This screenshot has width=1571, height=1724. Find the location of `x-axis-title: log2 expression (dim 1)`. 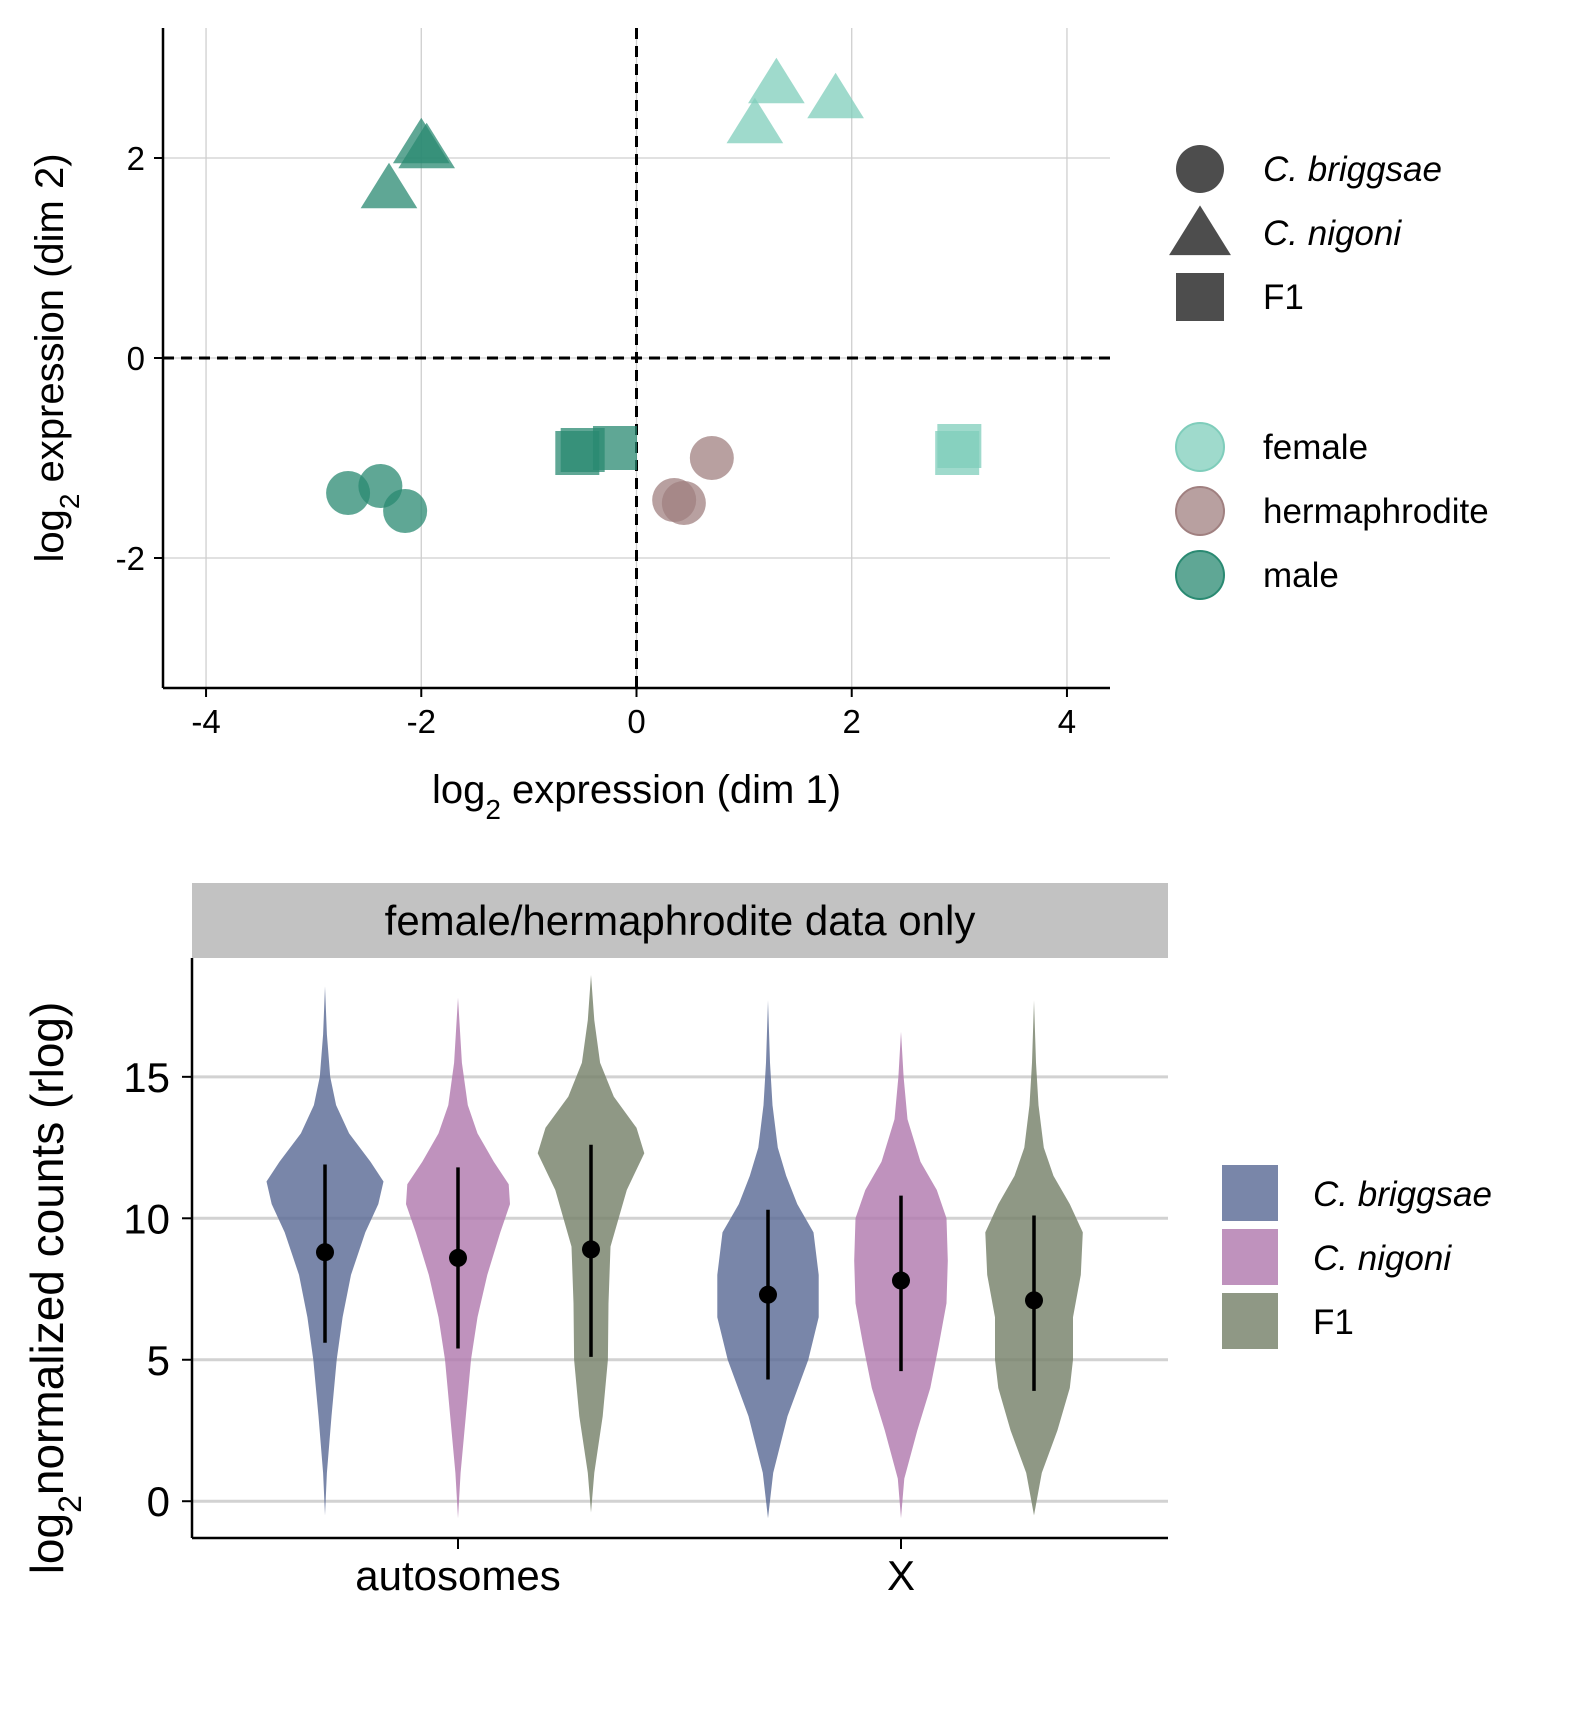

x-axis-title: log2 expression (dim 1) is located at coordinates (636, 796).